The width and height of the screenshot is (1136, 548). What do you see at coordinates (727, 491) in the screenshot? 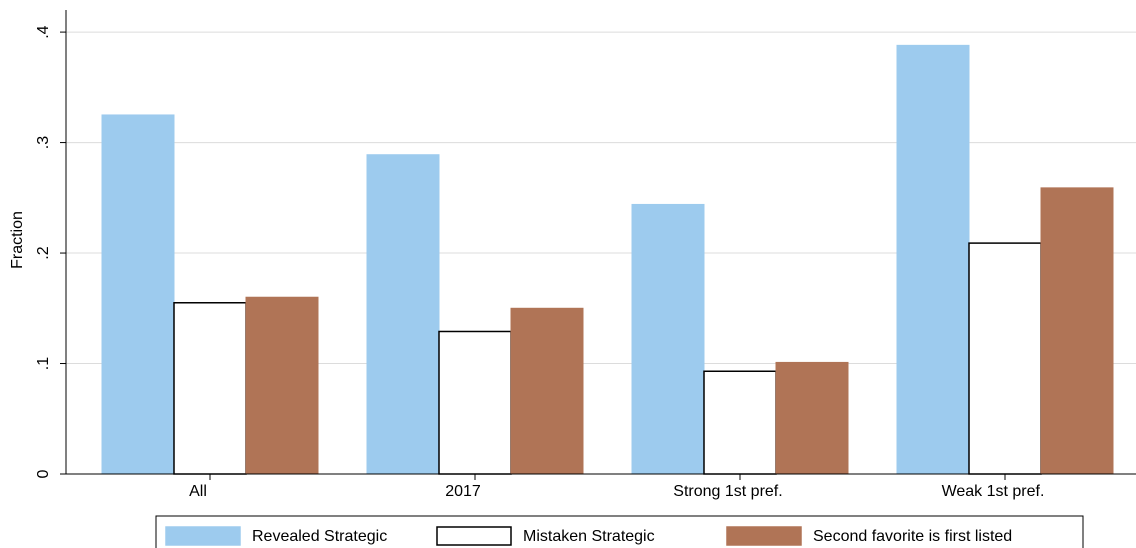
I see `x-tick-label: Strong 1st pref.` at bounding box center [727, 491].